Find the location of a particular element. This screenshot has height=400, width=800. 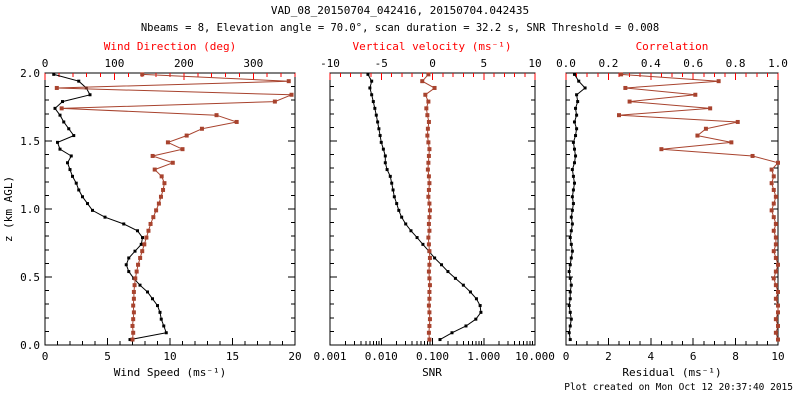

wind-speed-axis-title: Wind Speed (ms⁻¹) is located at coordinates (170, 372).